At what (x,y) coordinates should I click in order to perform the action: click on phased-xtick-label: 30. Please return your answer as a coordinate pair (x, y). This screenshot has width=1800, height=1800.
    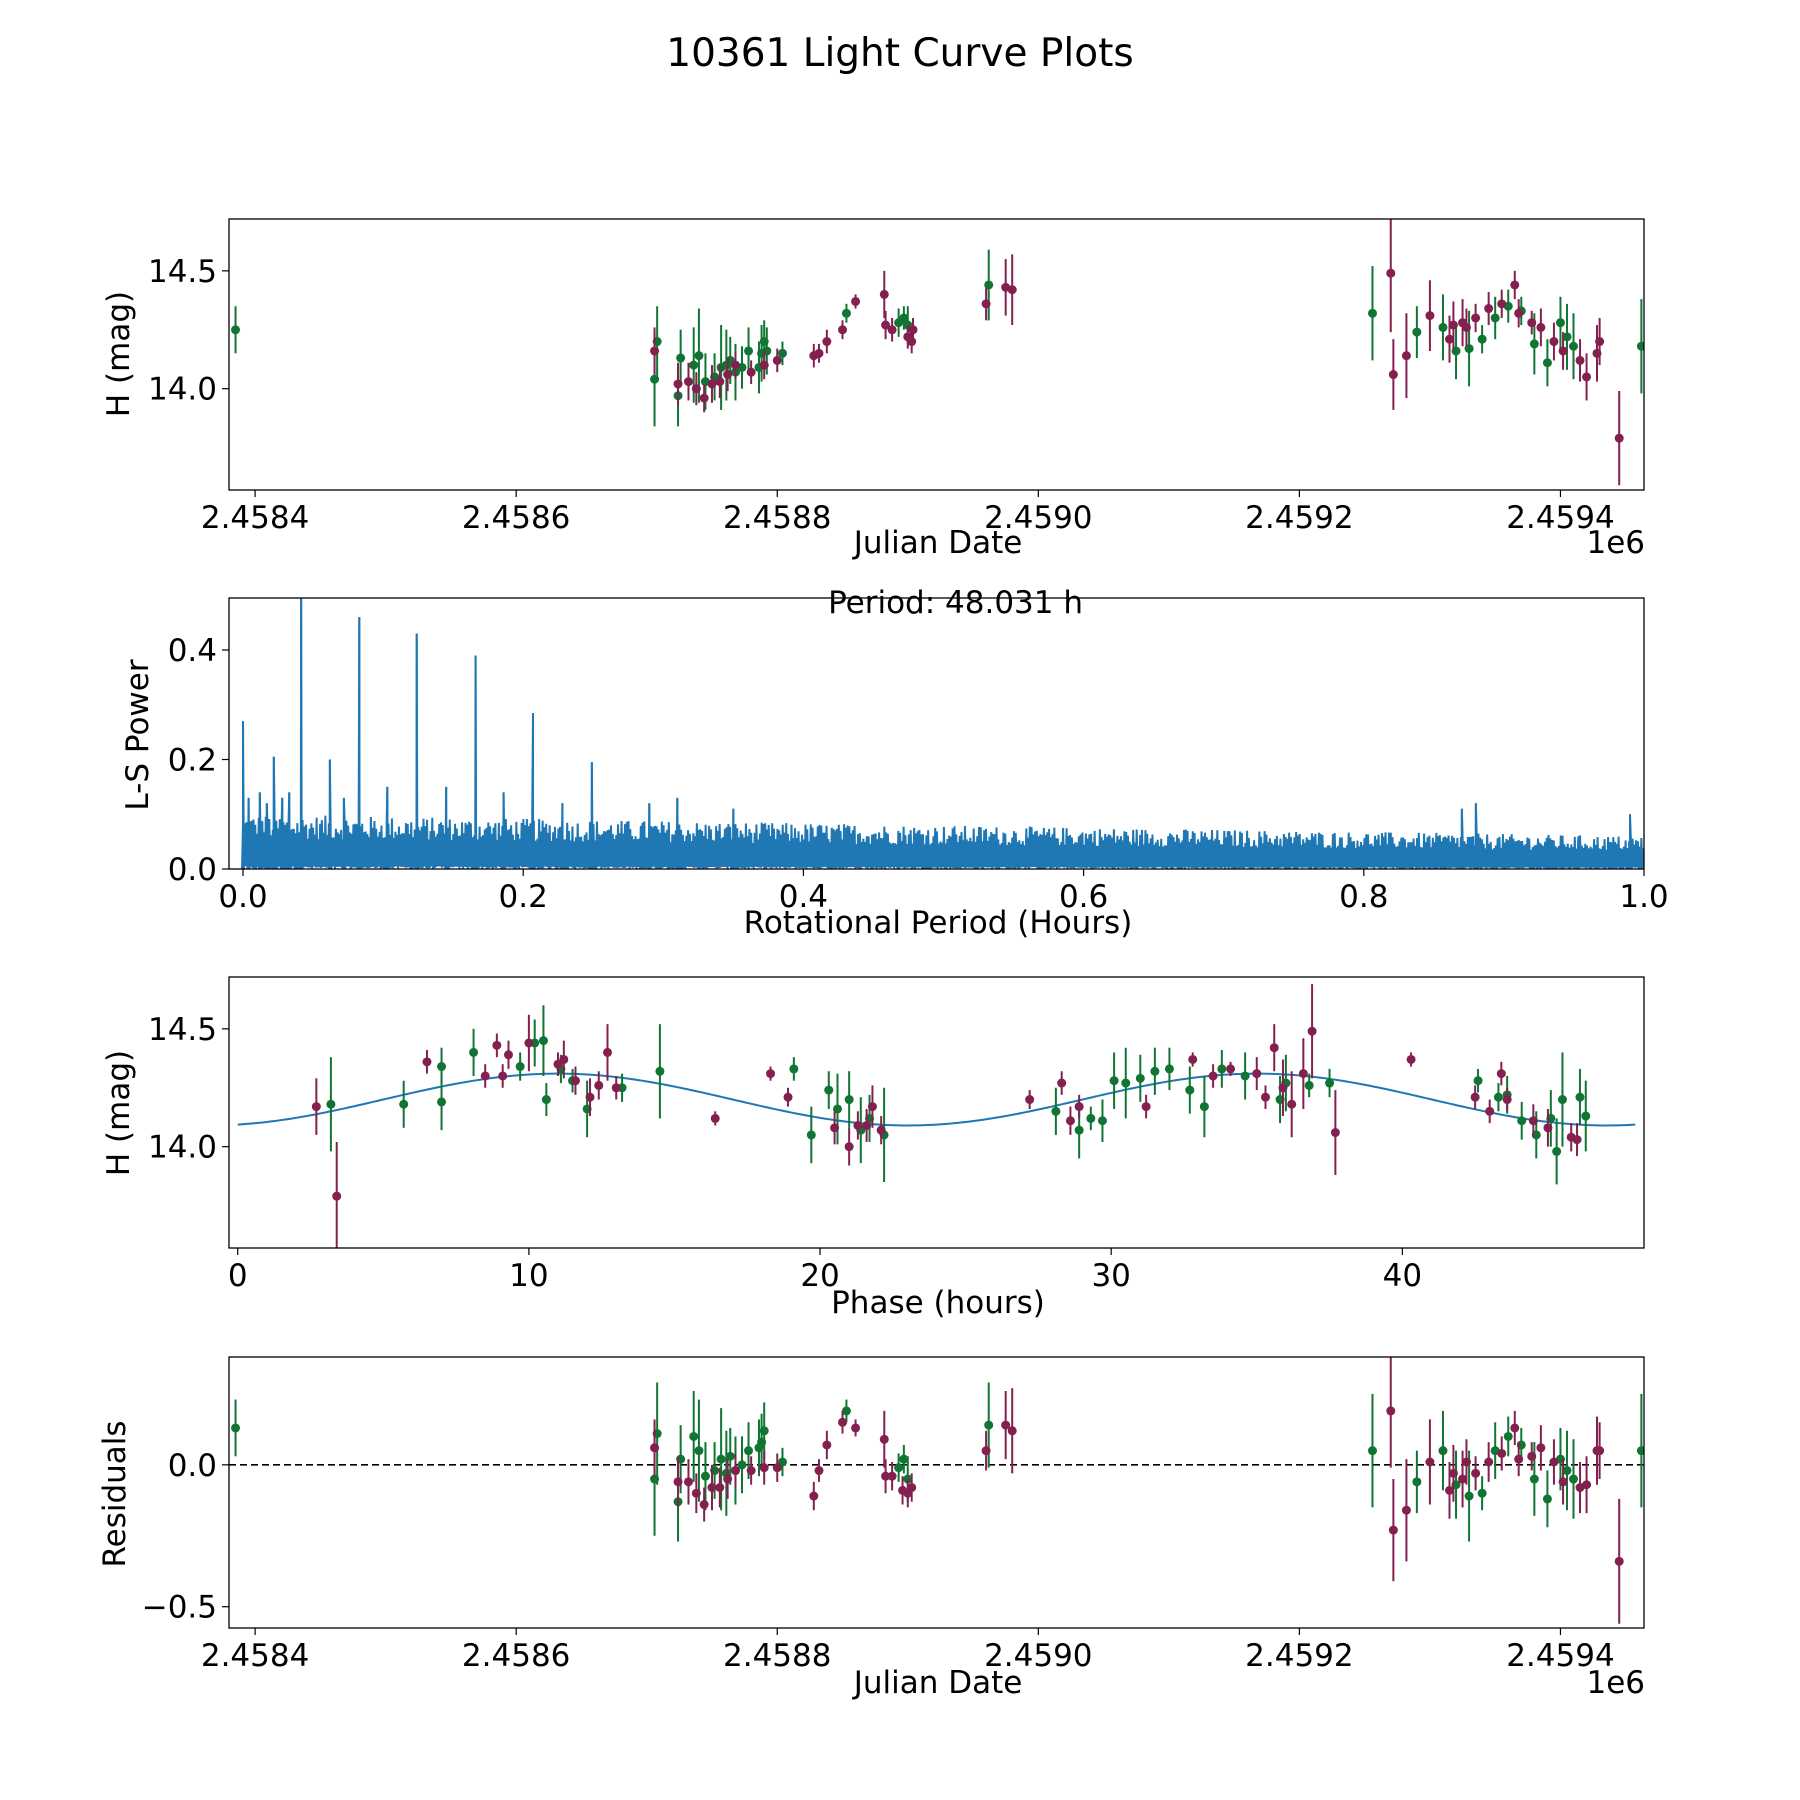
    Looking at the image, I should click on (1110, 1276).